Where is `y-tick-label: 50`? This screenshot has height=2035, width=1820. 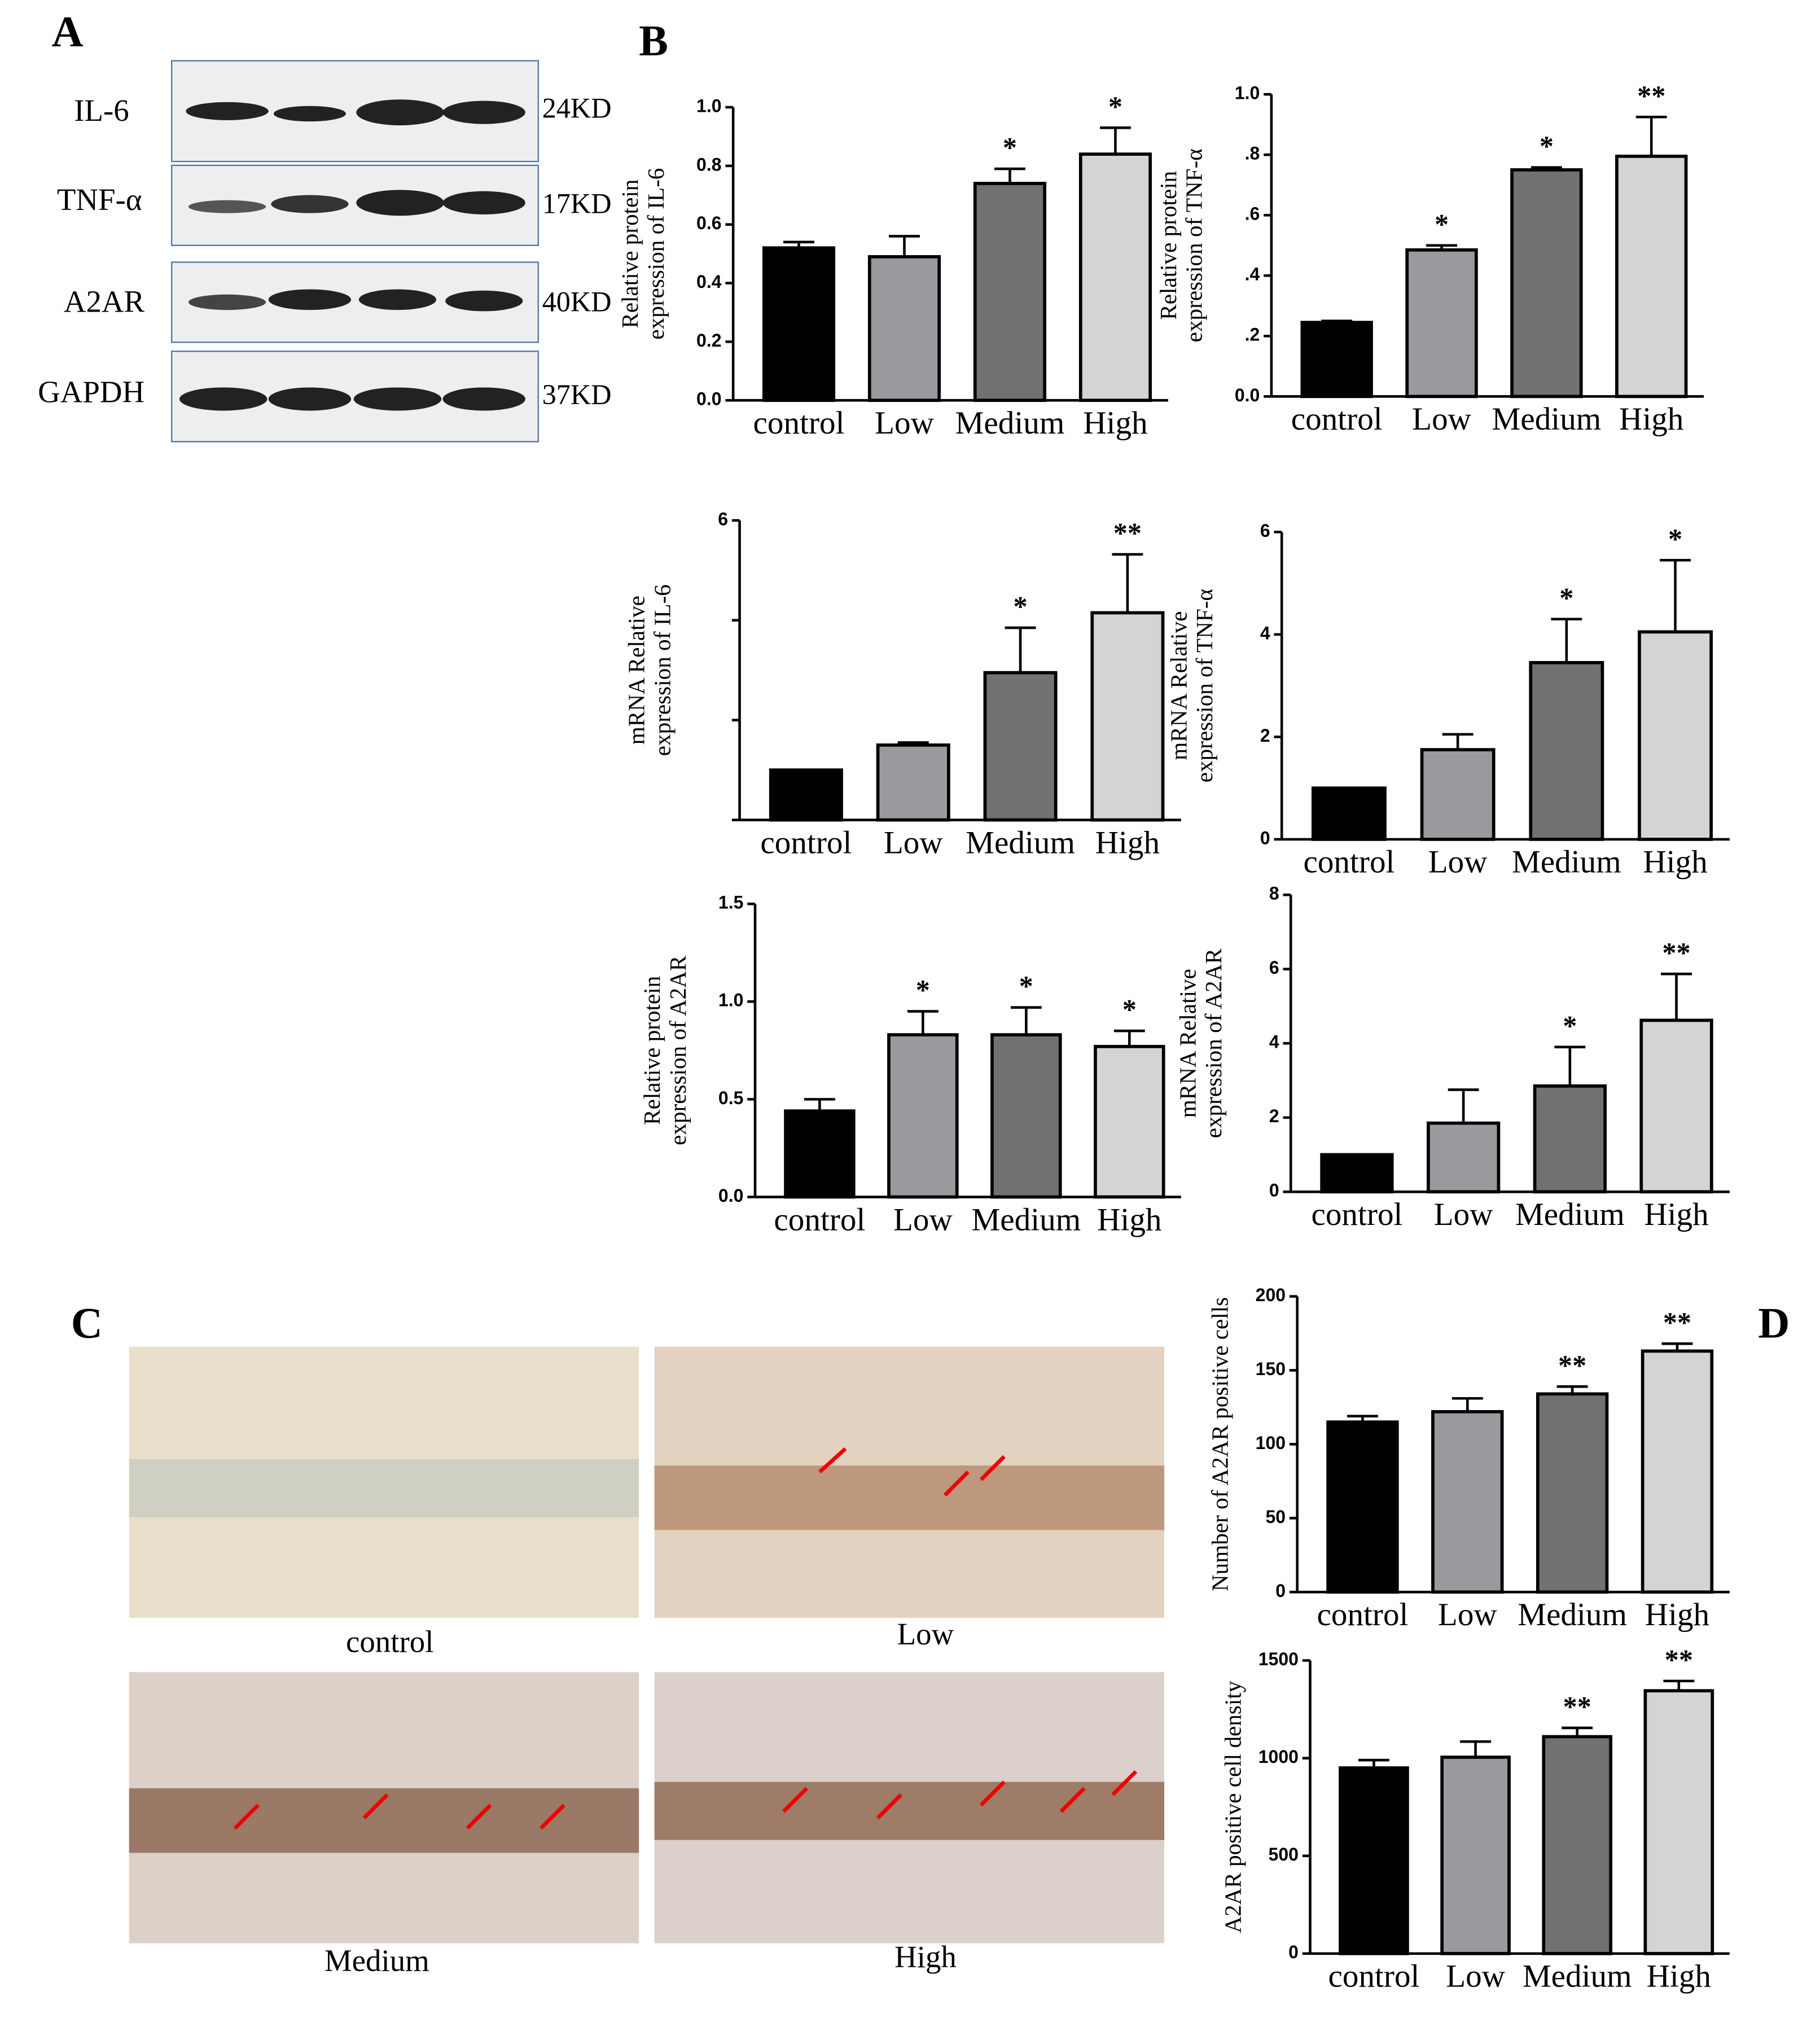 y-tick-label: 50 is located at coordinates (1275, 1517).